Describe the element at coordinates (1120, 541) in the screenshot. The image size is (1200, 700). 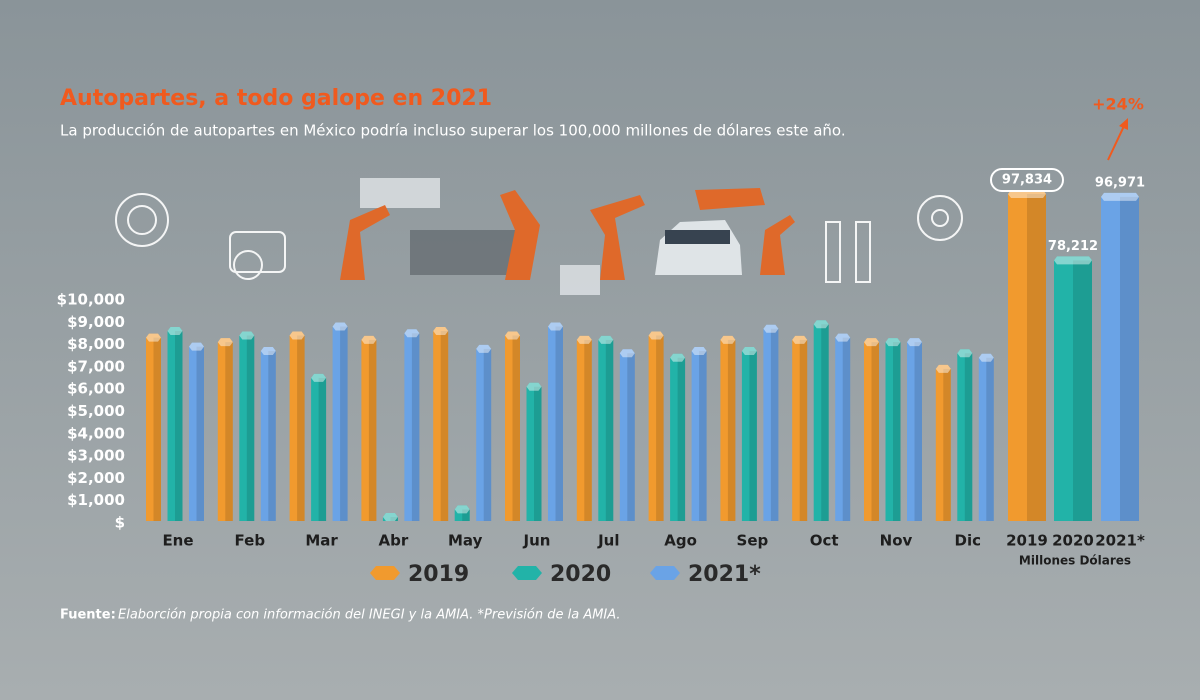
I see `x-tick-label: 2021*` at that location.